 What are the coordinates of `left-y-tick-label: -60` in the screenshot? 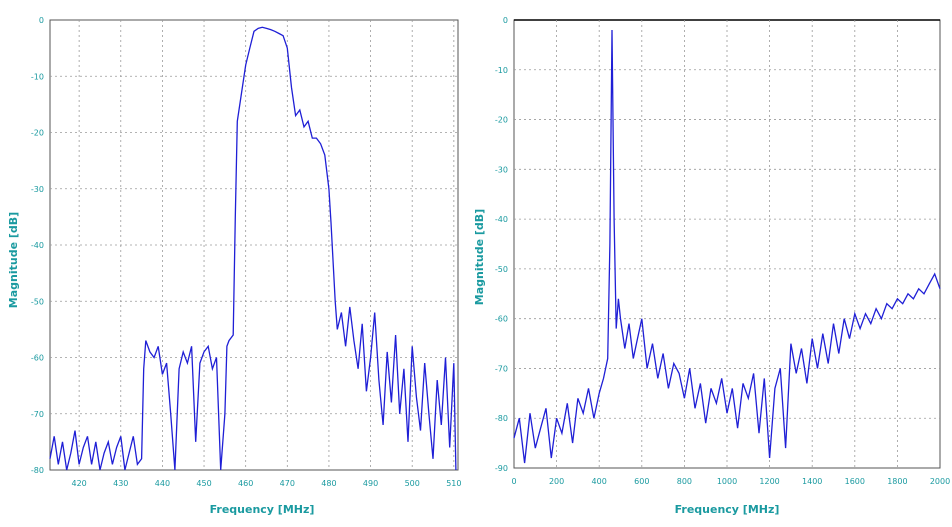 It's located at (37, 358).